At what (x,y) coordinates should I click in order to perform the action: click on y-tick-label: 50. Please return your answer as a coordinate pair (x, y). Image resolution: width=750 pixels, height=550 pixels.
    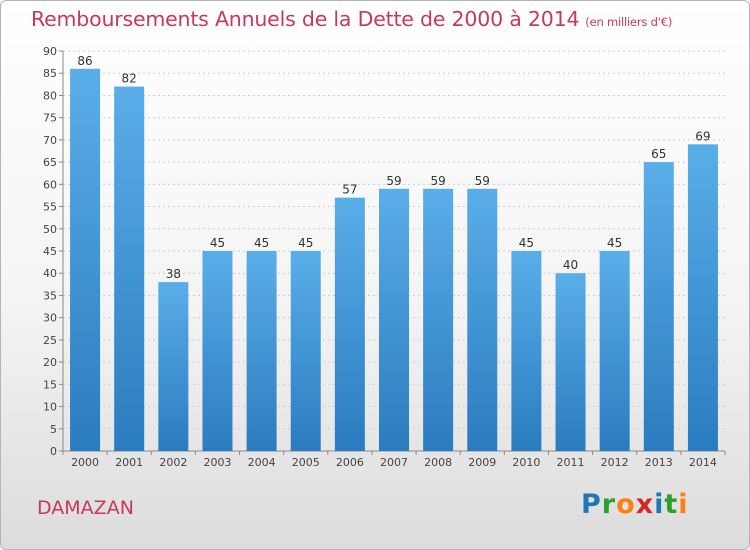
    Looking at the image, I should click on (50, 229).